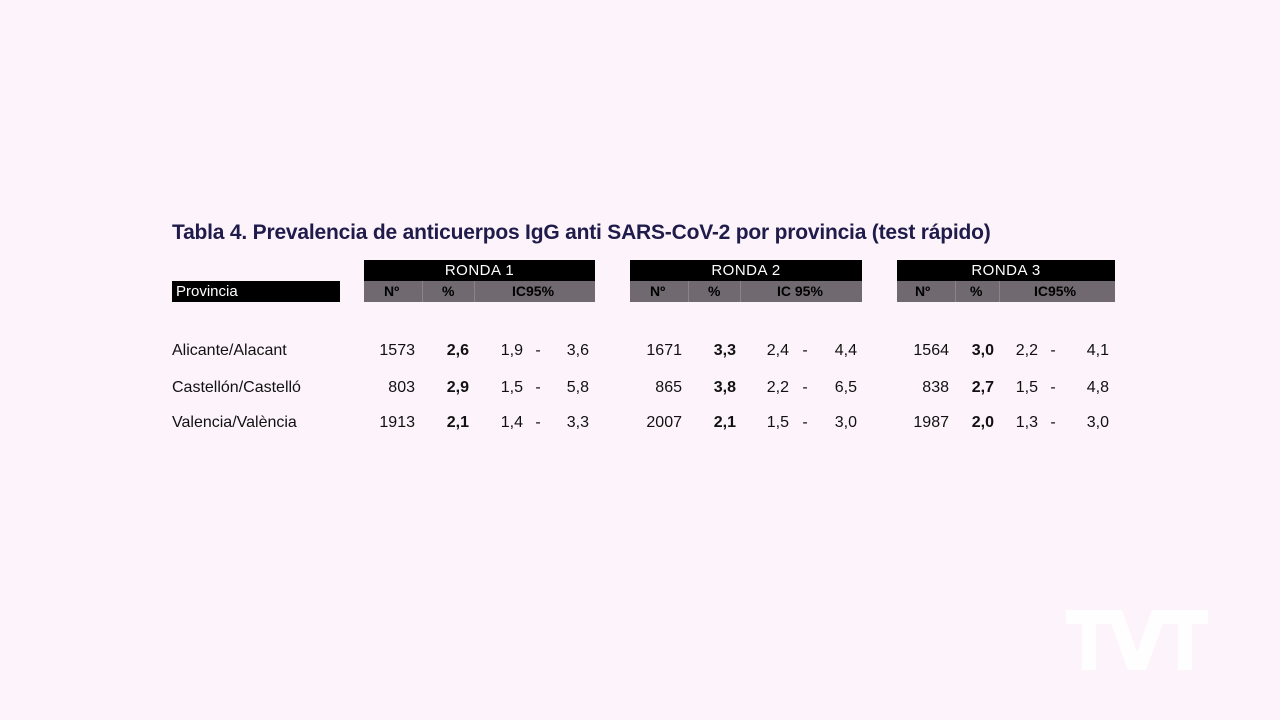 Image resolution: width=1280 pixels, height=720 pixels. Describe the element at coordinates (234, 422) in the screenshot. I see `row-label-valencia: Valencia/València` at that location.